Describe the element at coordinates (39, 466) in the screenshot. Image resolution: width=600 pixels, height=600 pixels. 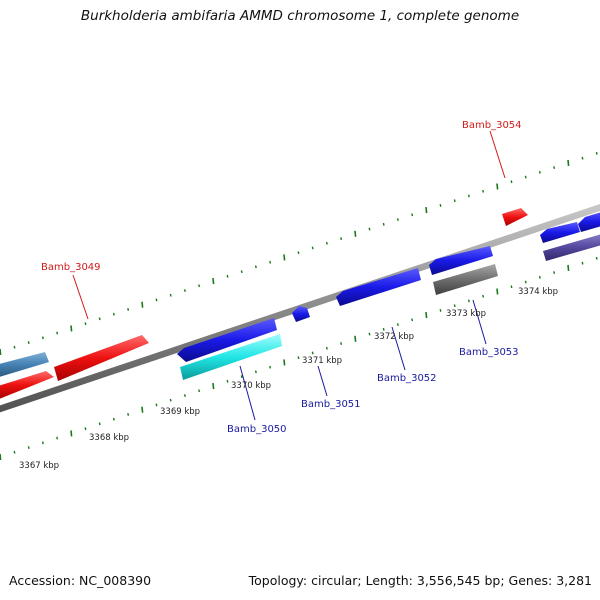
I see `ruler-label-3367: 3367 kbp` at that location.